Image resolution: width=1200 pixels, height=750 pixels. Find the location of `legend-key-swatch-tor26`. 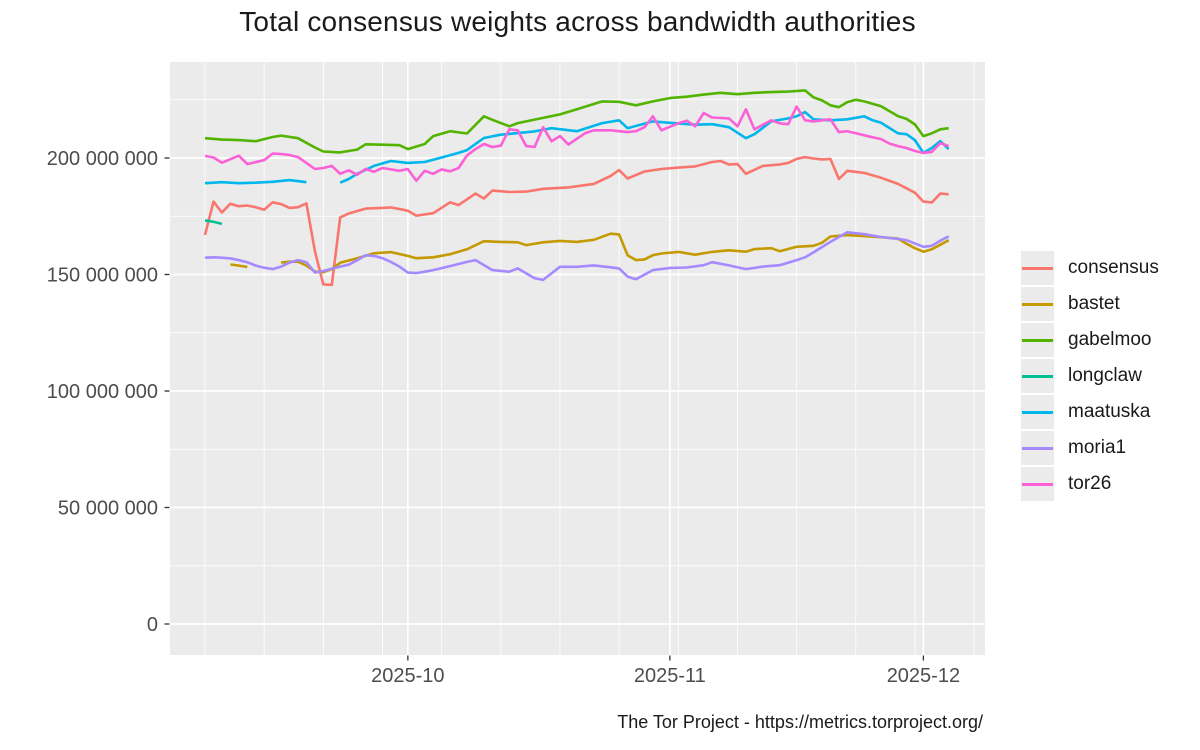

legend-key-swatch-tor26 is located at coordinates (1037, 484).